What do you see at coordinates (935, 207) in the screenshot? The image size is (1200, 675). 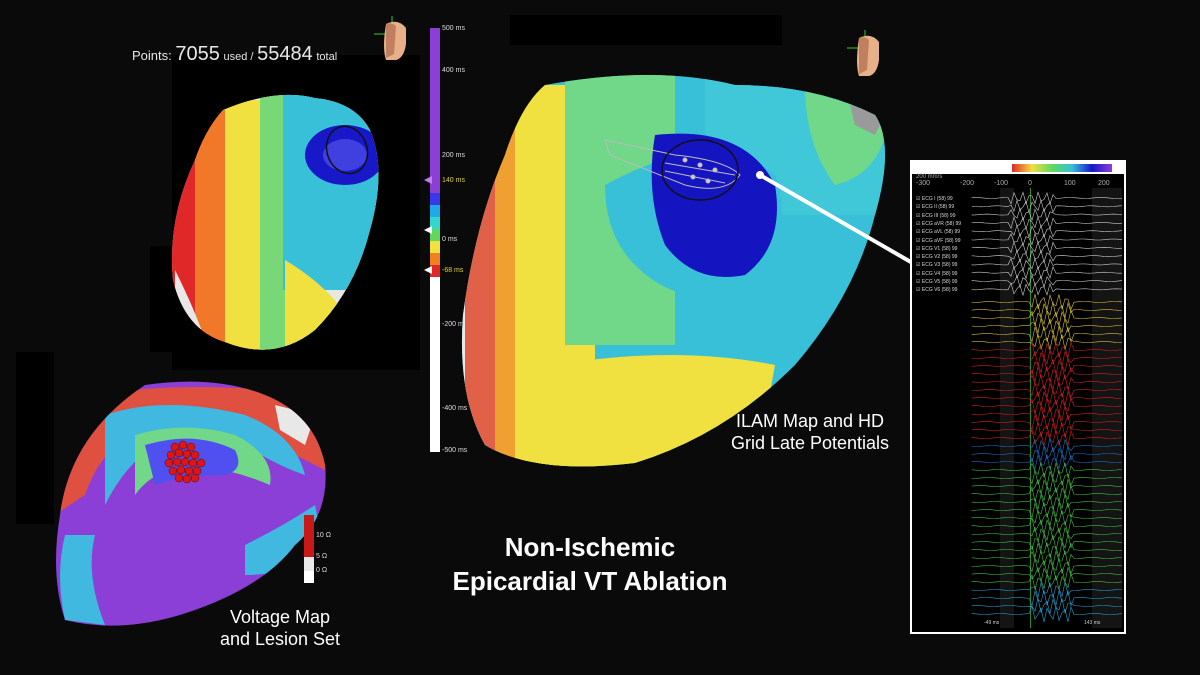 I see `egm-ecg-row: ☑ ECG II (58) 99` at bounding box center [935, 207].